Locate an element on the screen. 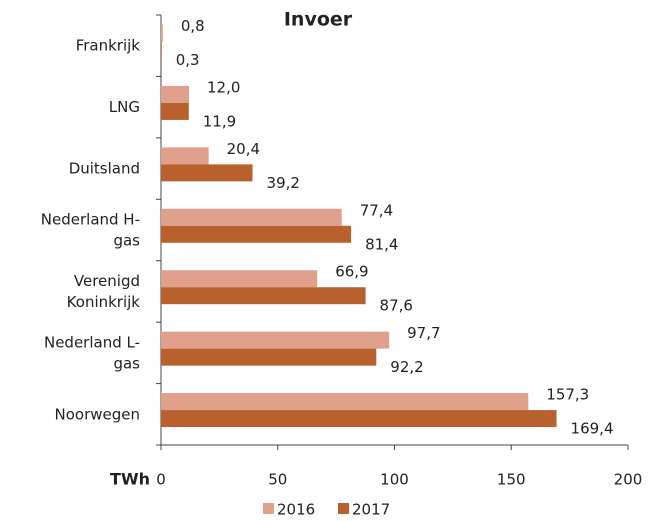 The height and width of the screenshot is (521, 656). value-label: 20,4 is located at coordinates (243, 149).